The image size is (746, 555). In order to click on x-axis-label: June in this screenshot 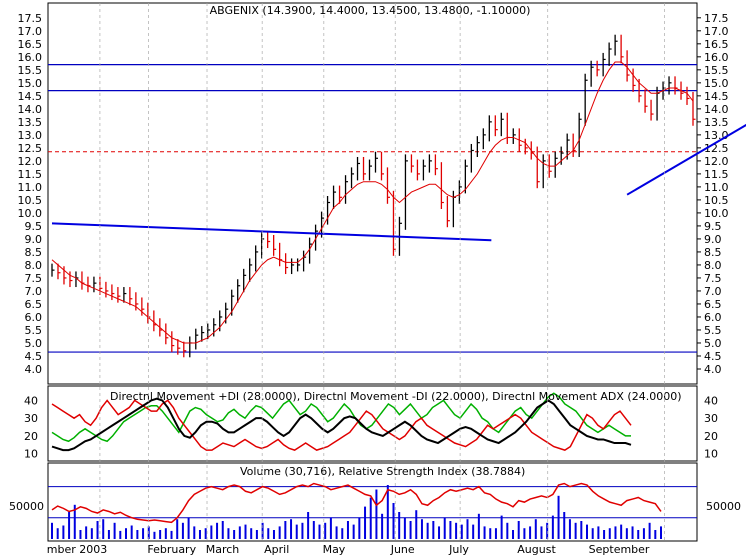, I will do `click(402, 549)`.